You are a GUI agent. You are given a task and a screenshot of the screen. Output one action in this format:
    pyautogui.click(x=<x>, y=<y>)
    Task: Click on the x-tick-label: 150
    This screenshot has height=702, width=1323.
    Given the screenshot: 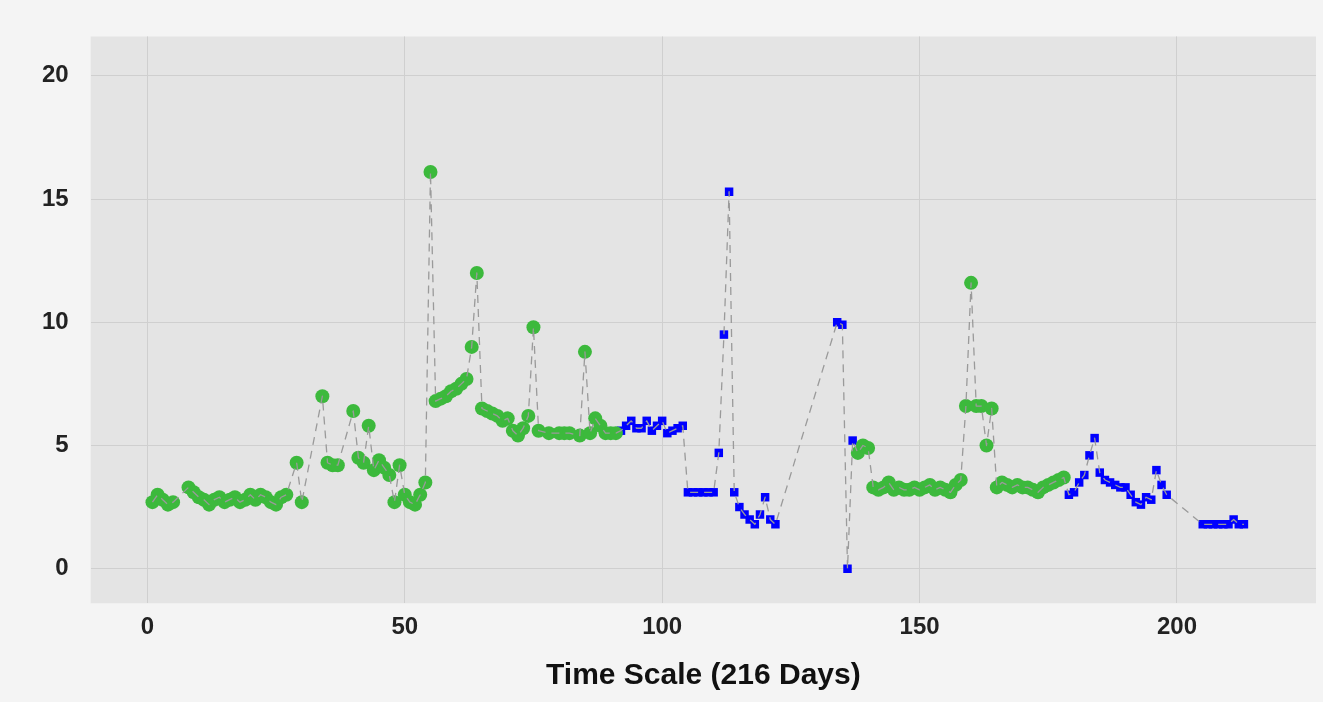 What is the action you would take?
    pyautogui.click(x=919, y=626)
    